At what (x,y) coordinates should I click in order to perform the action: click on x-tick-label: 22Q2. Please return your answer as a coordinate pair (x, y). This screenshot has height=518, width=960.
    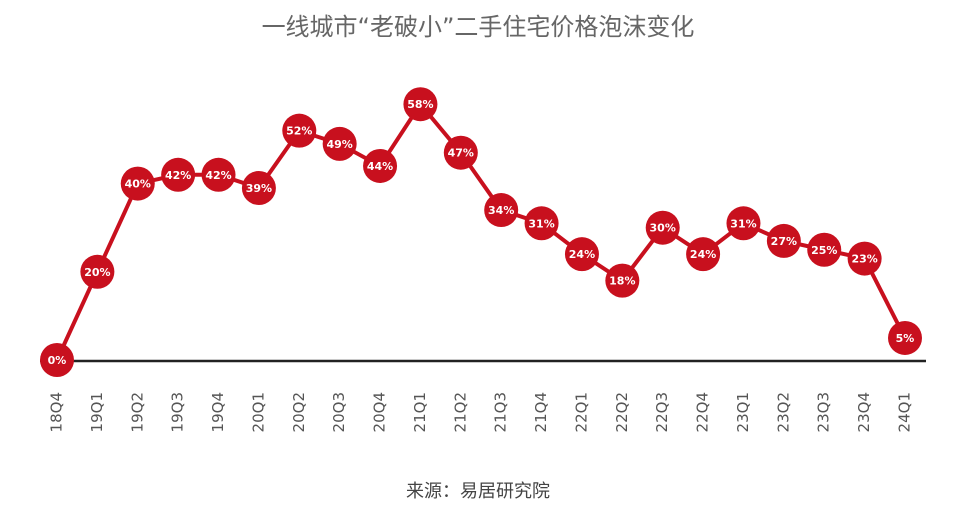
    Looking at the image, I should click on (622, 412).